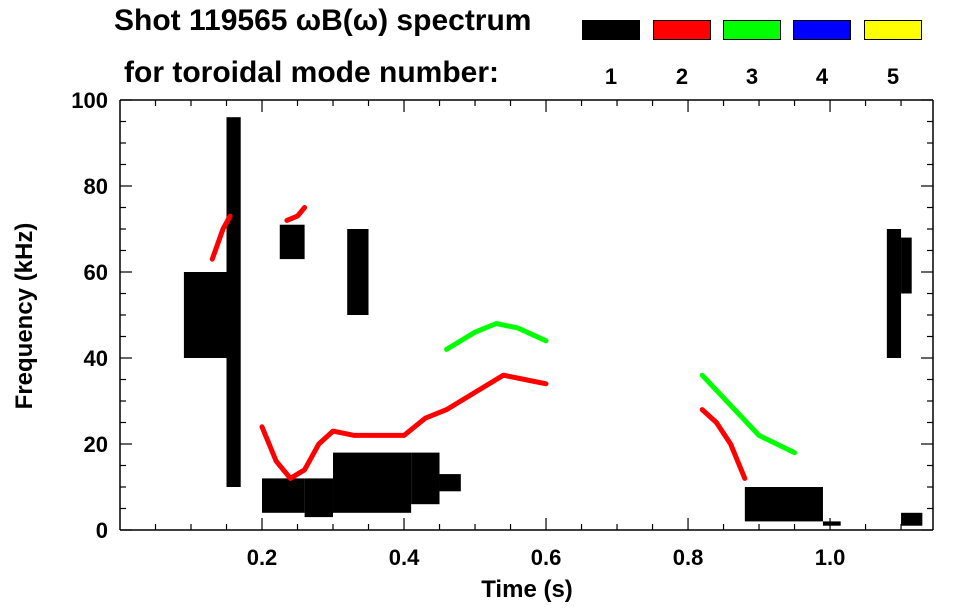 The width and height of the screenshot is (963, 615). Describe the element at coordinates (893, 76) in the screenshot. I see `legend-label-mode-5: 5` at that location.